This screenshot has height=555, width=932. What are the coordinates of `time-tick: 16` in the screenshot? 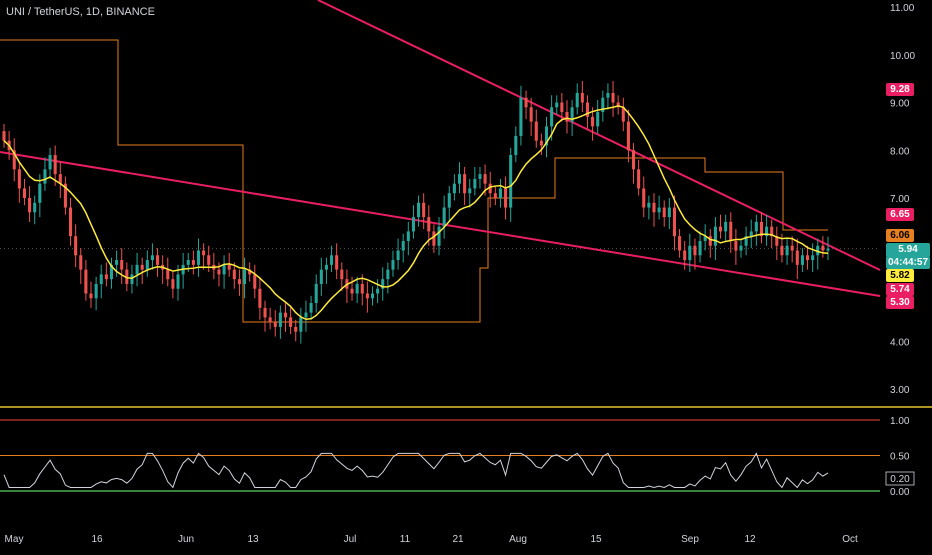 It's located at (97, 539).